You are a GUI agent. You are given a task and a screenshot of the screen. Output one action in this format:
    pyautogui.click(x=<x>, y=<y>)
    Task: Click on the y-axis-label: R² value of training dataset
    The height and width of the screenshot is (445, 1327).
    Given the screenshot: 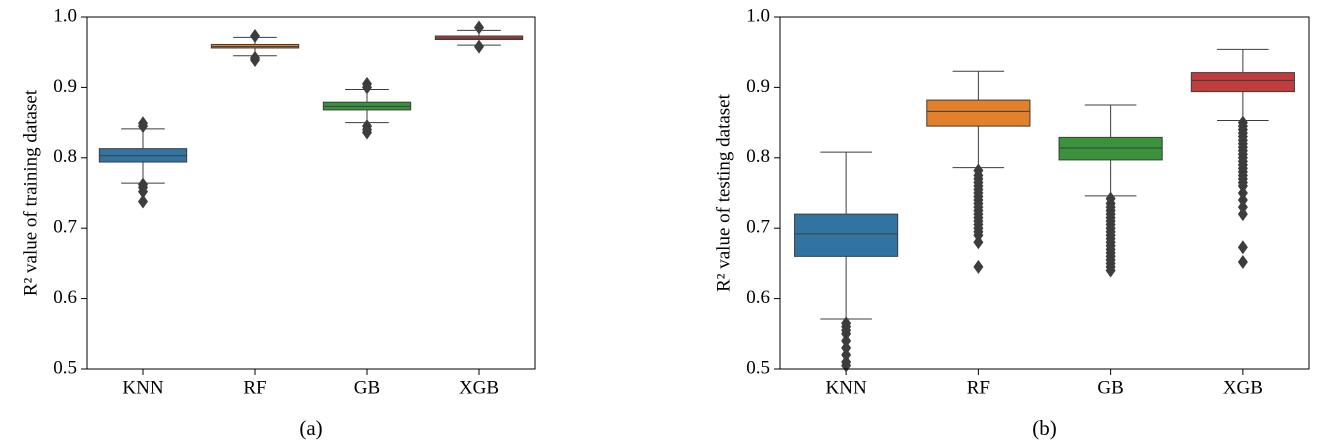 What is the action you would take?
    pyautogui.click(x=30, y=192)
    